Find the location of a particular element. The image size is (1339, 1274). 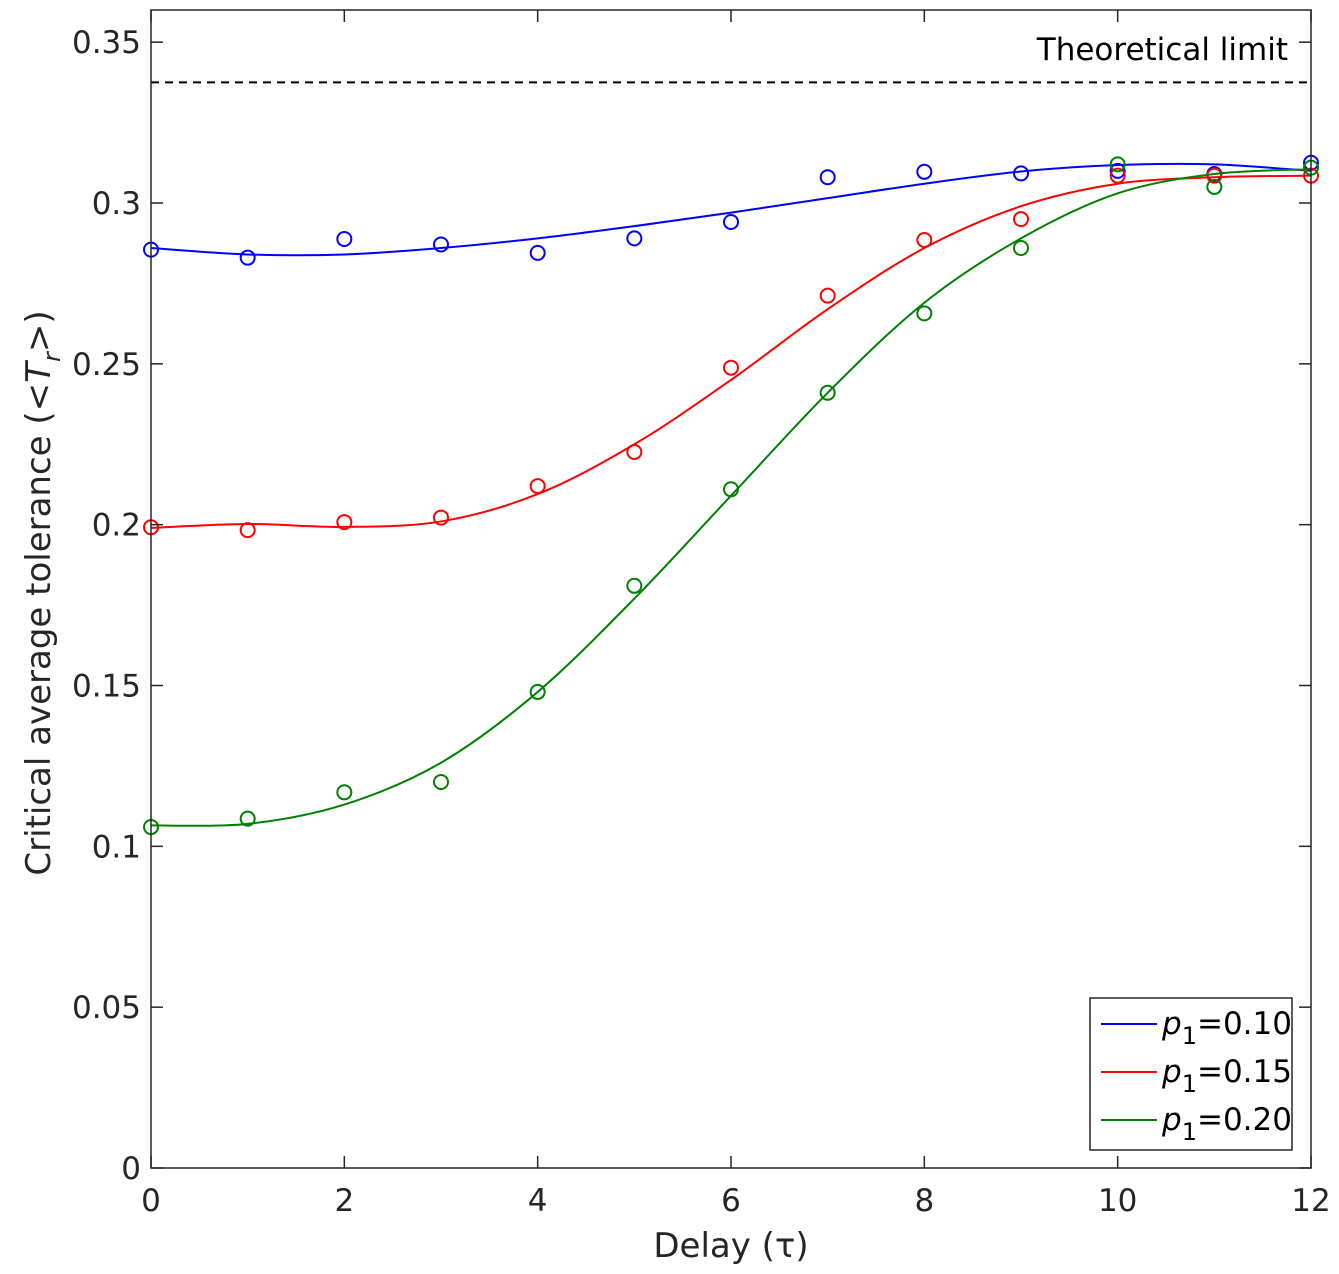

y-tick-label: 0.05 is located at coordinates (106, 1008).